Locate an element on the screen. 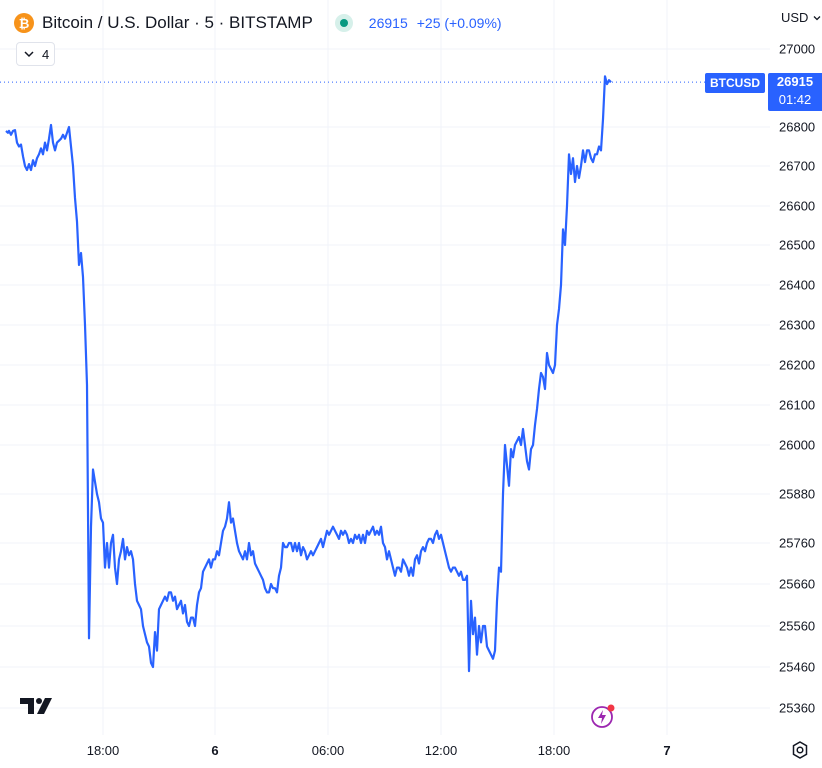 The width and height of the screenshot is (822, 768). time-tick-label: 06:00 is located at coordinates (328, 750).